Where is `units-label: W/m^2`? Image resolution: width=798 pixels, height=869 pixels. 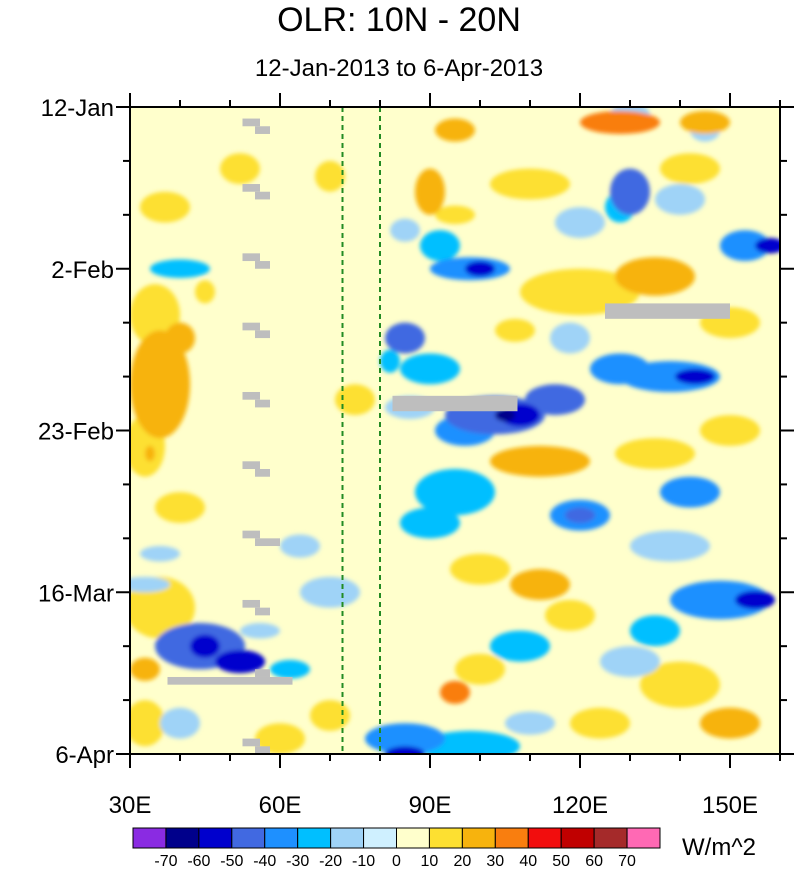 units-label: W/m^2 is located at coordinates (719, 847).